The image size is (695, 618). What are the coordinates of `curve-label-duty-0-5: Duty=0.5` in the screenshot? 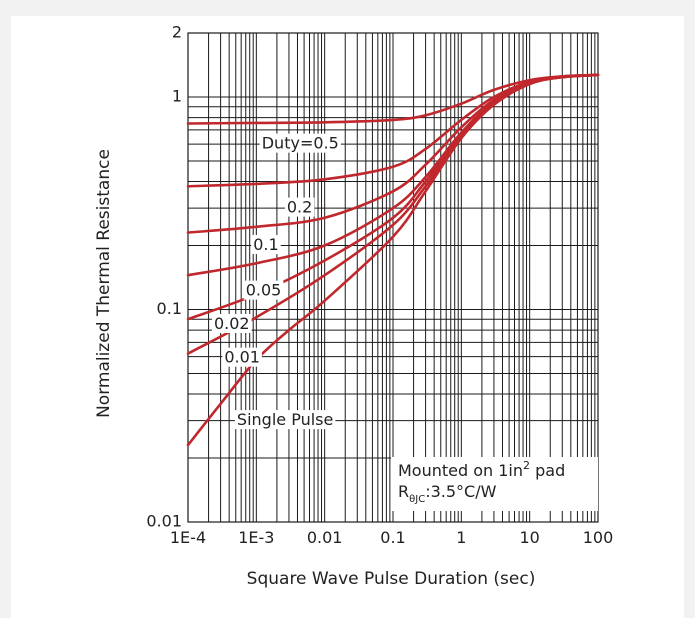 It's located at (300, 143).